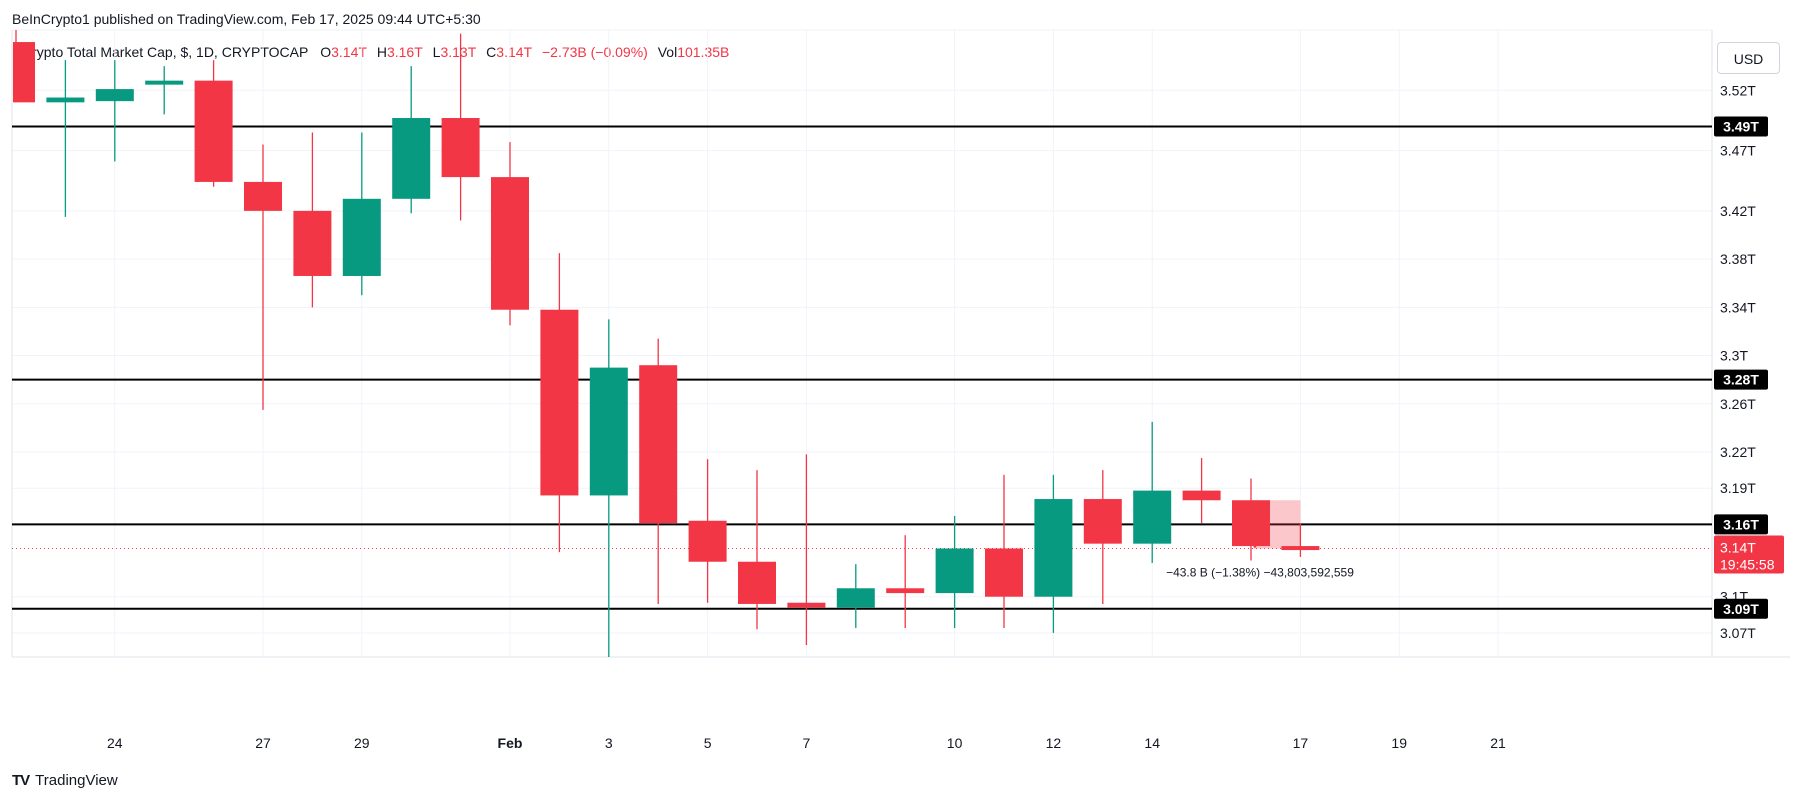 This screenshot has height=803, width=1804. I want to click on currency-button: USD, so click(1748, 58).